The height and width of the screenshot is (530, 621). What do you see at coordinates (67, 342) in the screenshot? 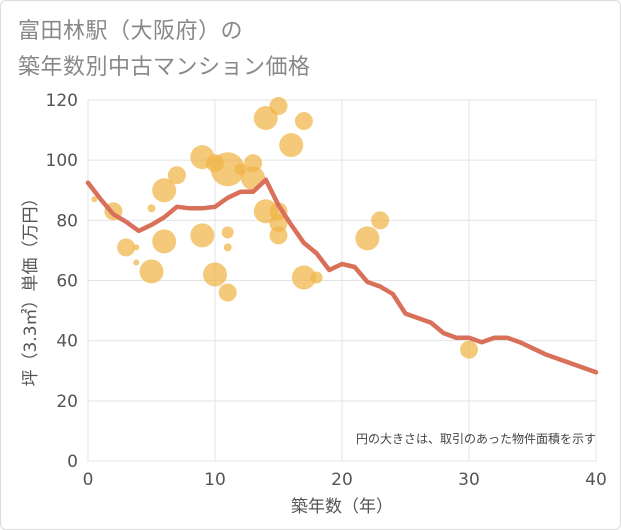
I see `y-tick-label: 40` at bounding box center [67, 342].